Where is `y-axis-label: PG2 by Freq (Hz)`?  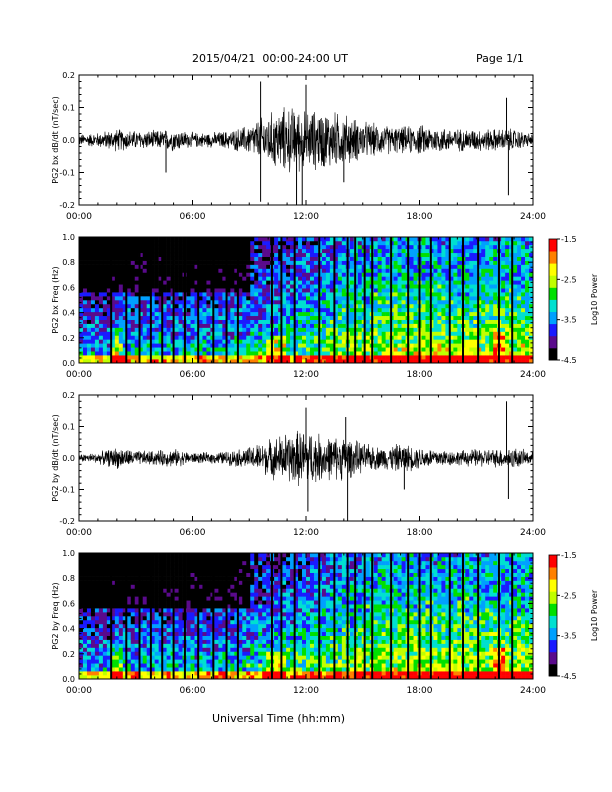 y-axis-label: PG2 by Freq (Hz) is located at coordinates (55, 615).